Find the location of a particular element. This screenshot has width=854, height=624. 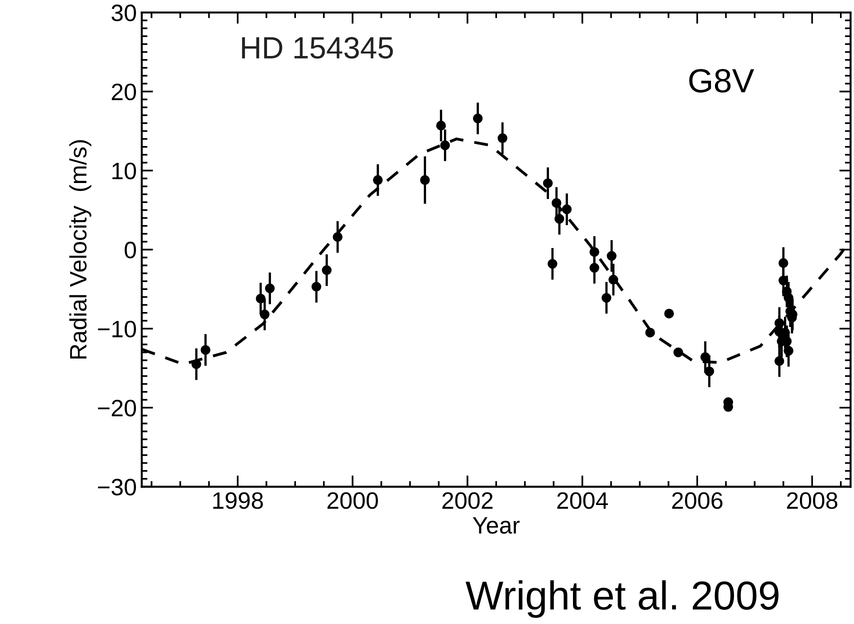

y-tick-label: 10 is located at coordinates (124, 171).